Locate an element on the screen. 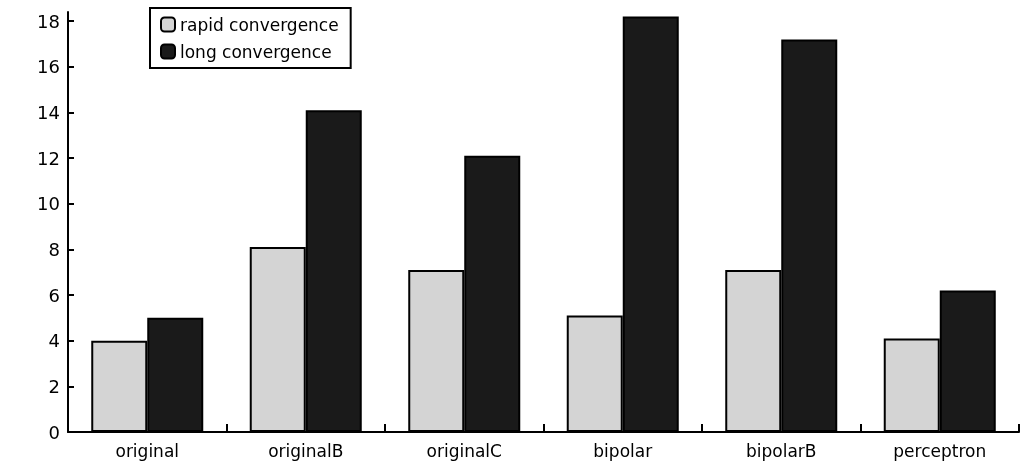 The image size is (1029, 466). y-tick-label: 0 is located at coordinates (54, 432).